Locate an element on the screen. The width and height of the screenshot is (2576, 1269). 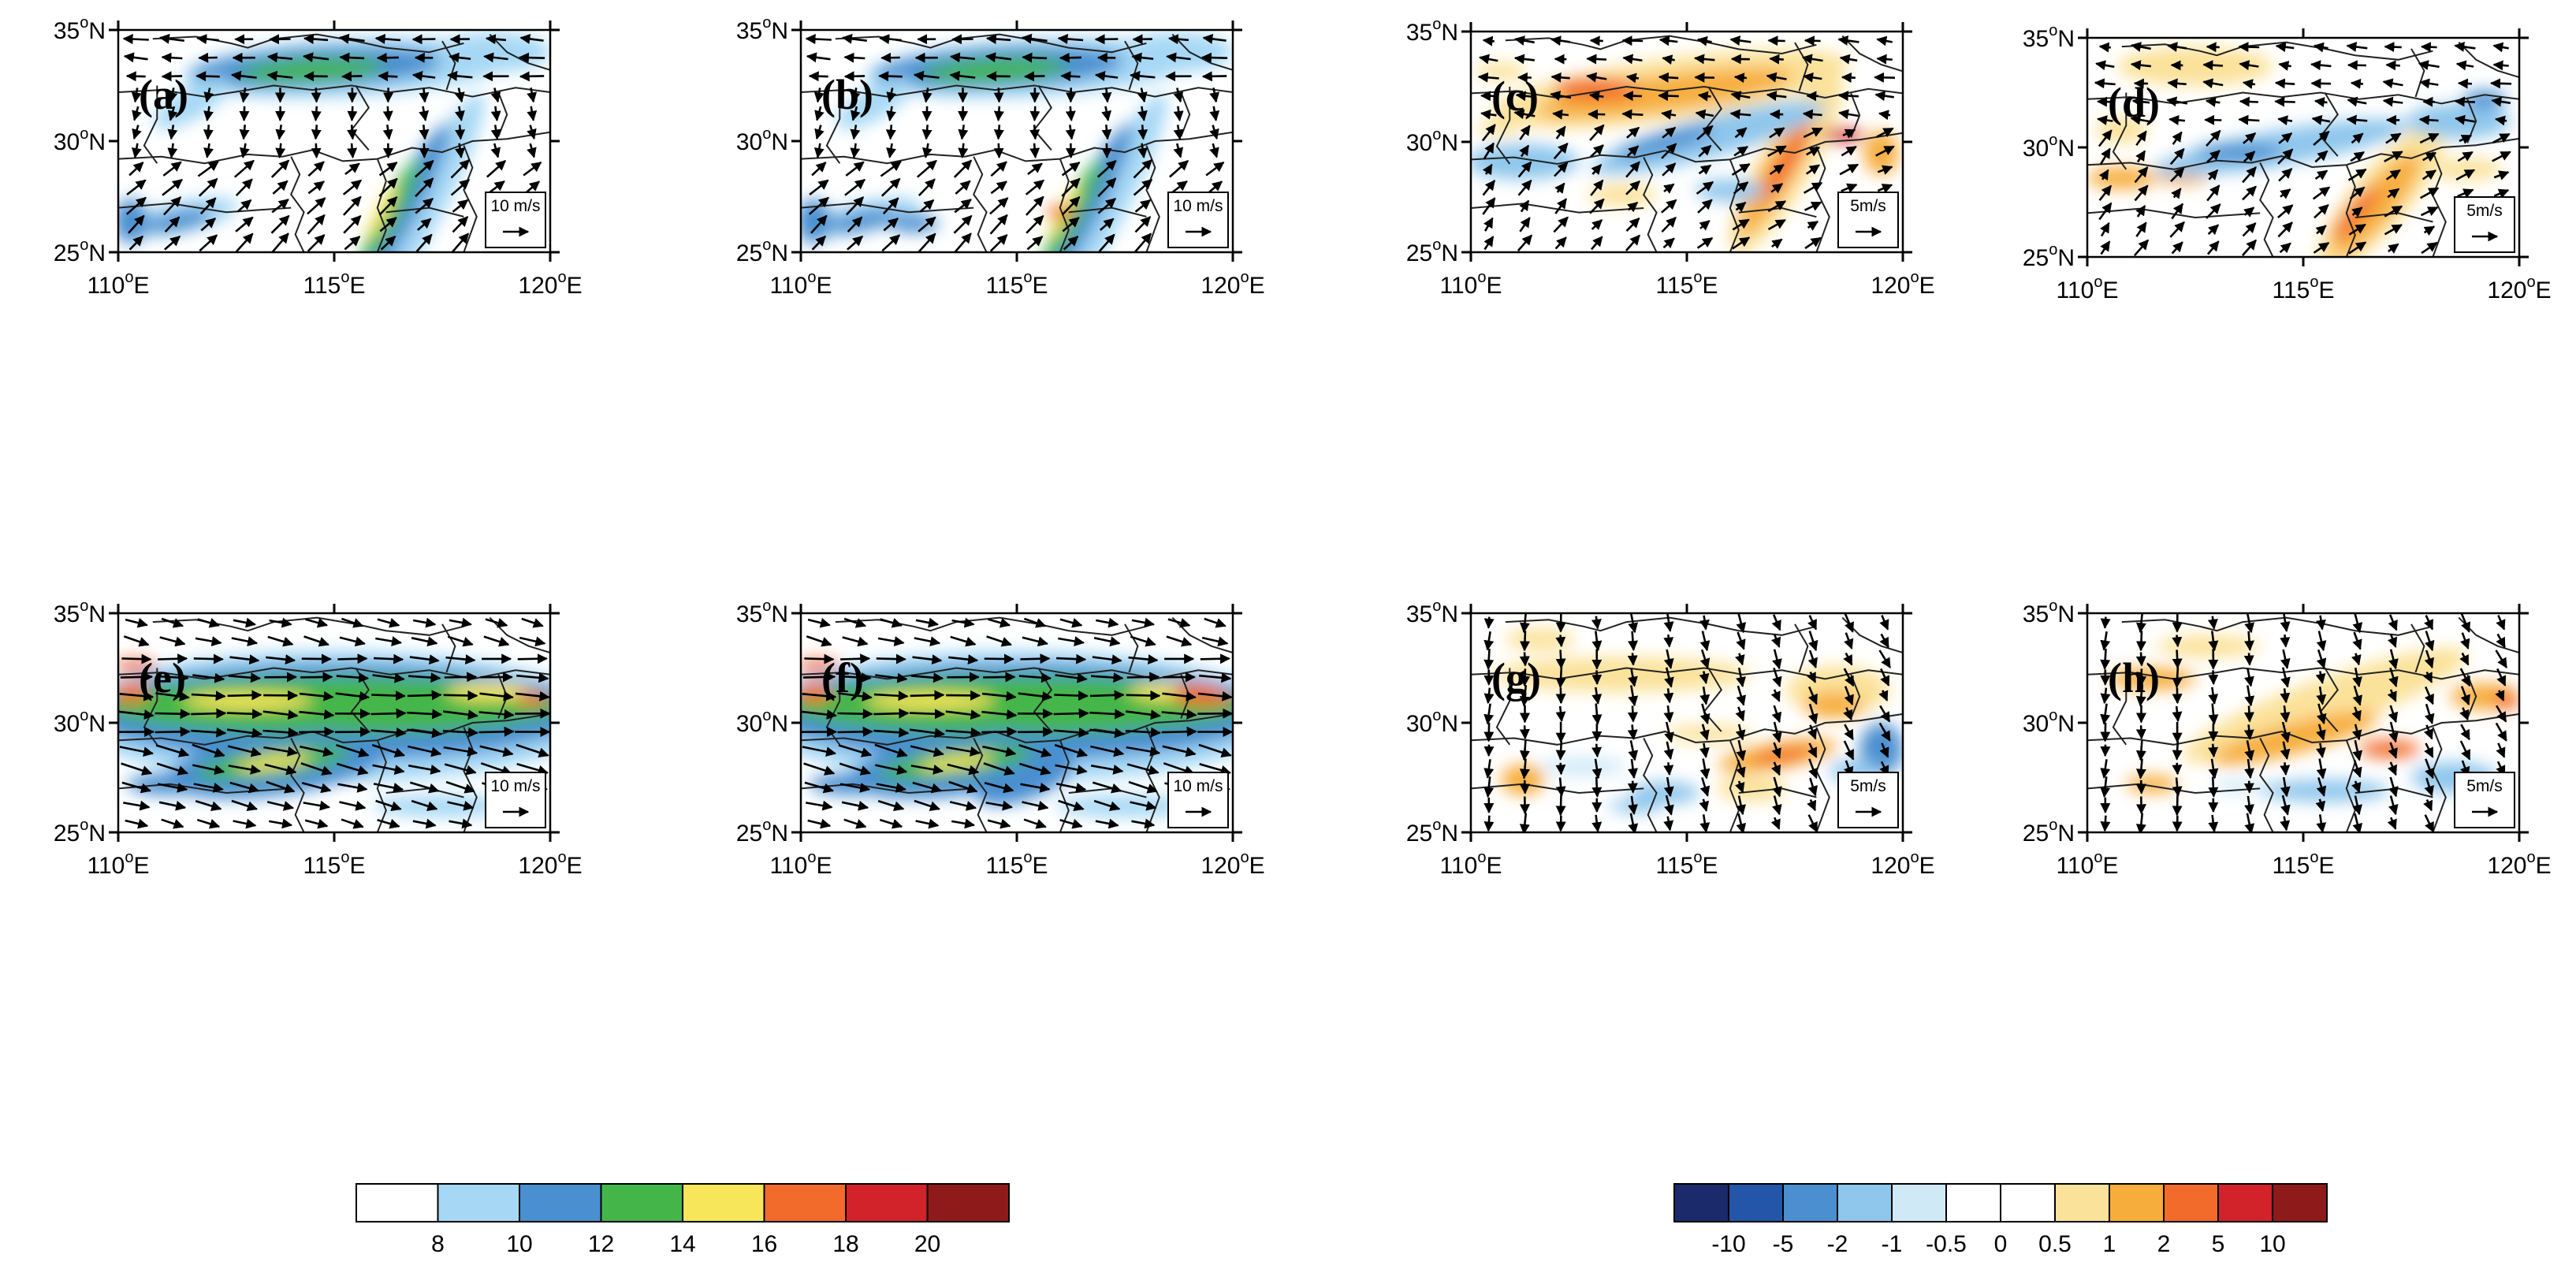
map-area-a: 10 m/s is located at coordinates (334, 141).